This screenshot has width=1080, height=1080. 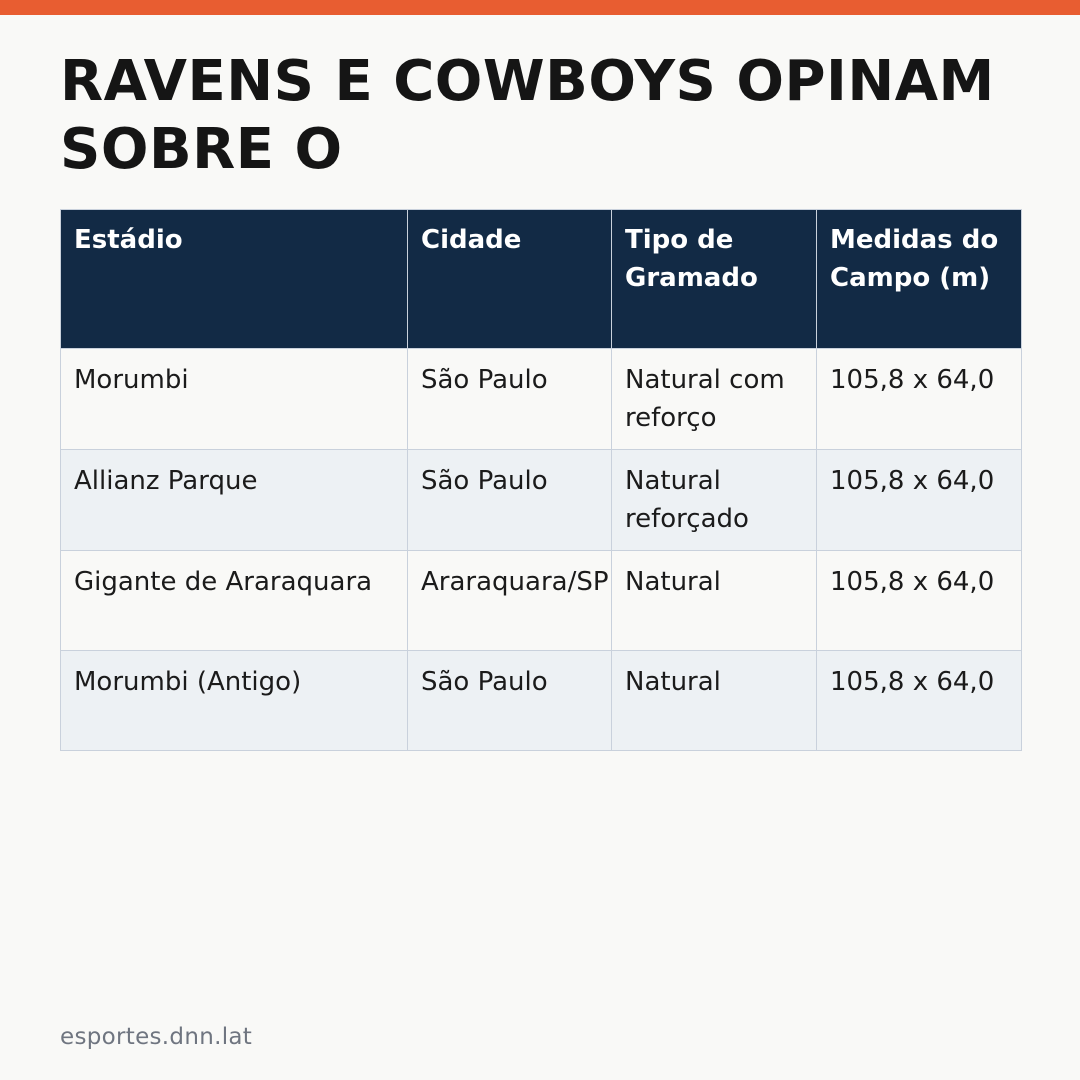 What do you see at coordinates (234, 500) in the screenshot?
I see `cell-stadium: Allianz Parque` at bounding box center [234, 500].